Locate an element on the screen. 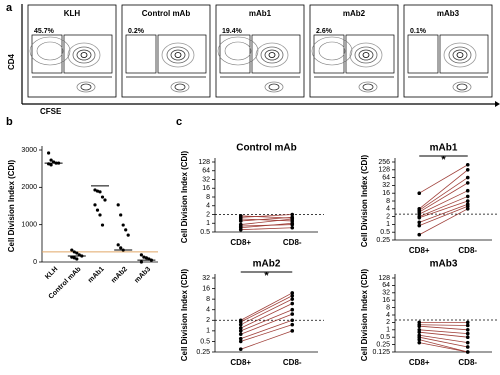  x-tick-label: mAb3 is located at coordinates (142, 275).